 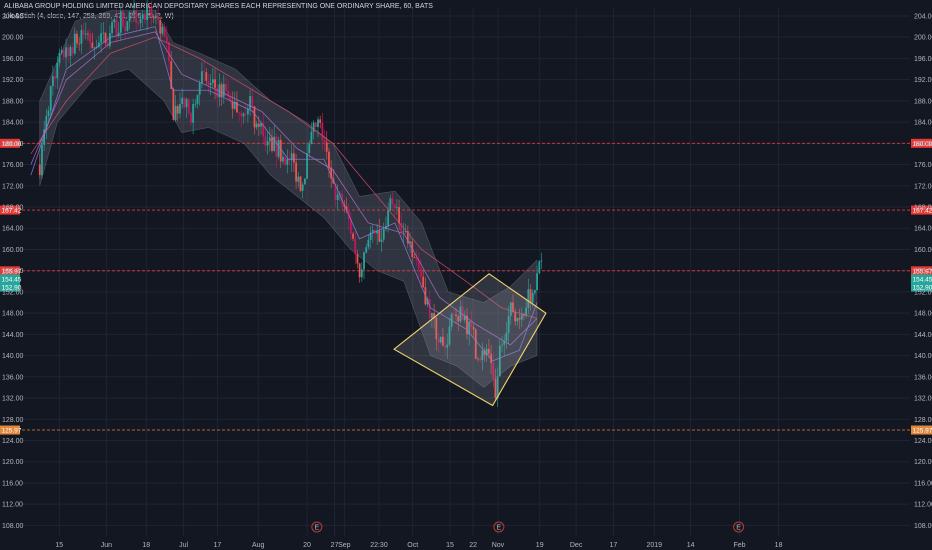 What do you see at coordinates (379, 545) in the screenshot?
I see `x-tick-label: 22:30` at bounding box center [379, 545].